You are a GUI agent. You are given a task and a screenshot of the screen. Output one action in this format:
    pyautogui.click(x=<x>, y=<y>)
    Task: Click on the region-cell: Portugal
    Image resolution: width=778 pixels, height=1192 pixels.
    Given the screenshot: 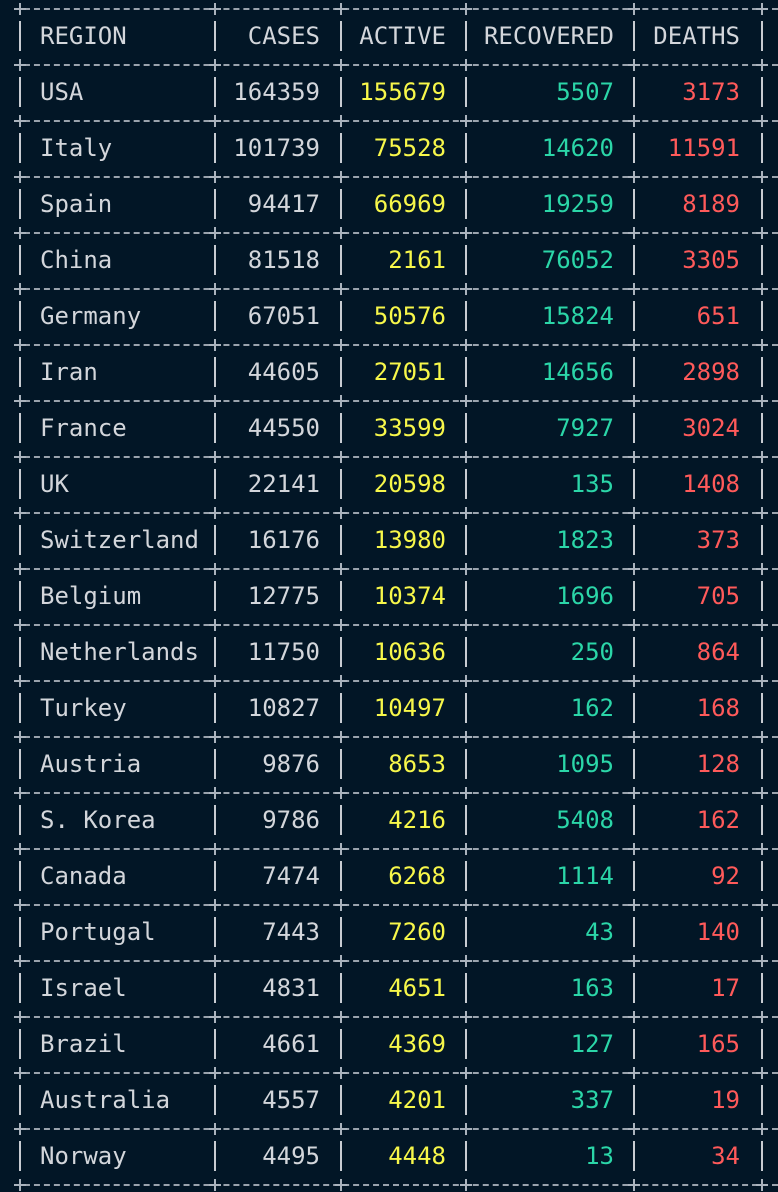 What is the action you would take?
    pyautogui.click(x=98, y=932)
    